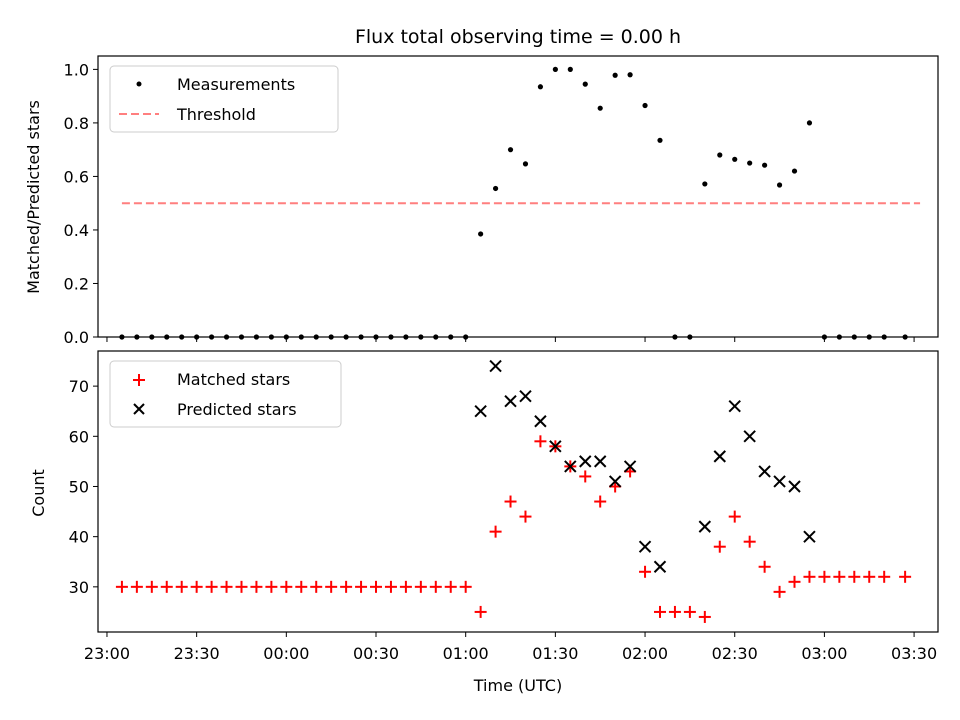 This screenshot has height=720, width=960. Describe the element at coordinates (466, 653) in the screenshot. I see `bottom-x-tick-label: 01:00` at that location.